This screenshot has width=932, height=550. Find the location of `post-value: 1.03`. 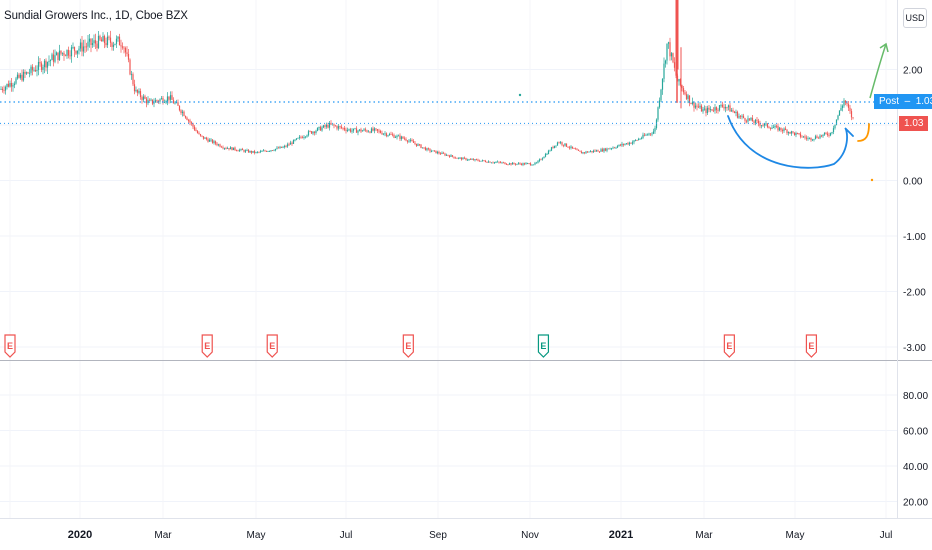

post-value: 1.03 is located at coordinates (923, 101).